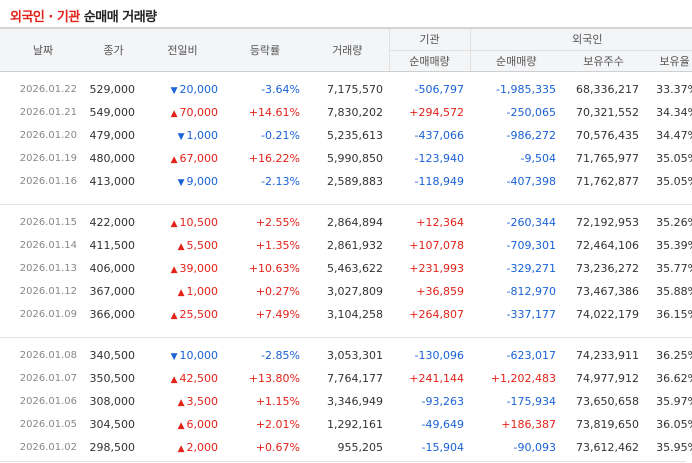 Image resolution: width=692 pixels, height=463 pixels. I want to click on cell-ratio: 35.88%, so click(674, 291).